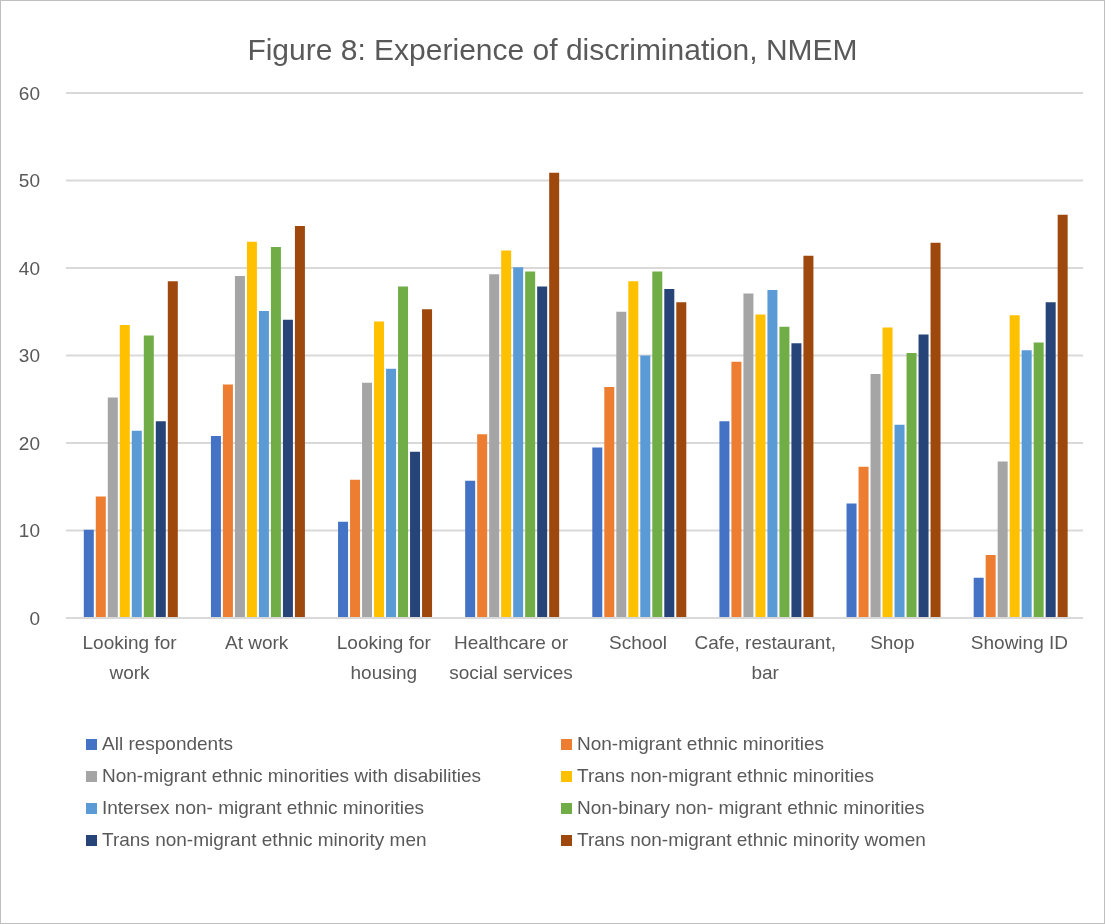 The height and width of the screenshot is (924, 1105). Describe the element at coordinates (1019, 643) in the screenshot. I see `x-tick-label: Showing ID` at that location.